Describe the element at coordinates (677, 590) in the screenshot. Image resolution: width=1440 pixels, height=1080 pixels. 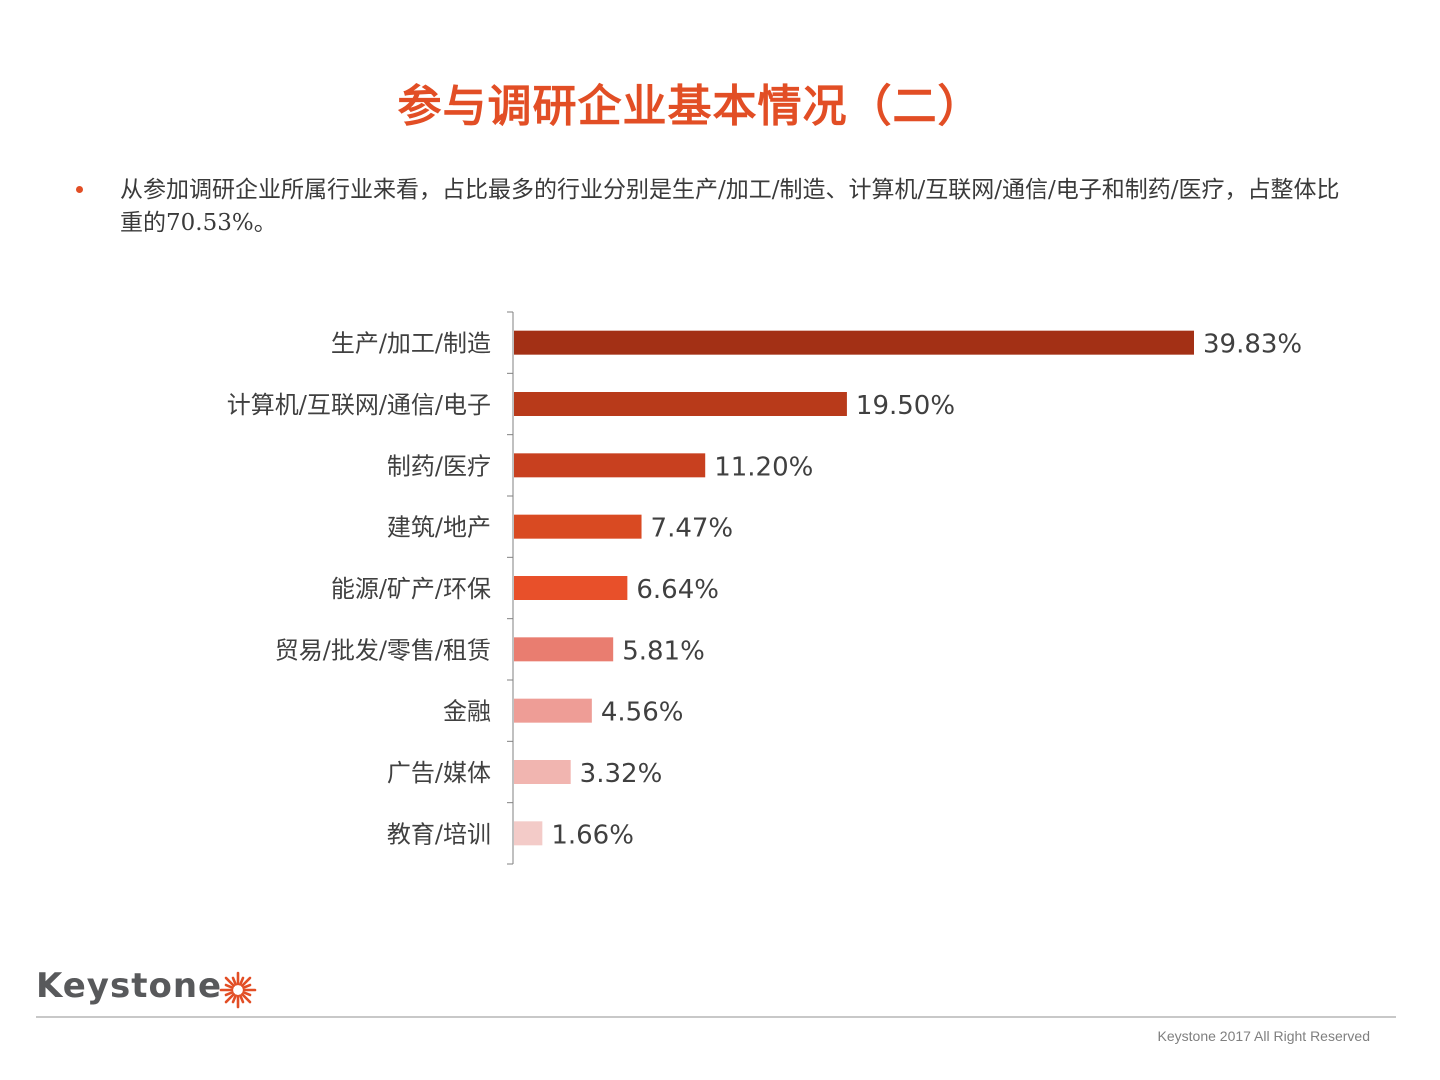
I see `value-label: 6.64%` at that location.